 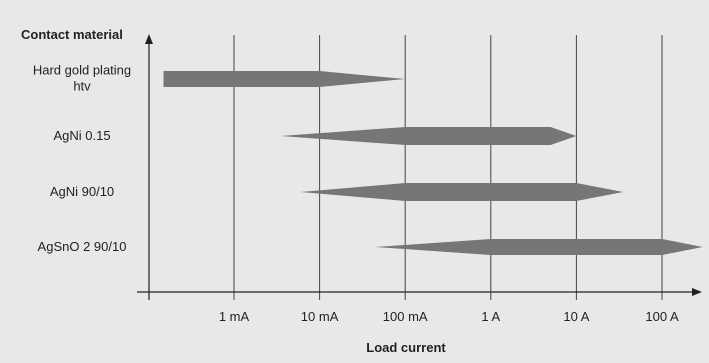 I want to click on category-label: Hard gold plating htv, so click(x=82, y=78).